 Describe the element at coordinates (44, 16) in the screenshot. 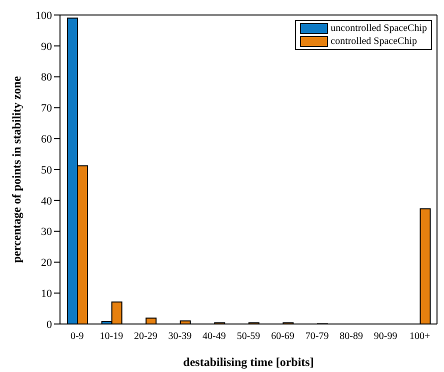

I see `y-tick-label: 100` at that location.